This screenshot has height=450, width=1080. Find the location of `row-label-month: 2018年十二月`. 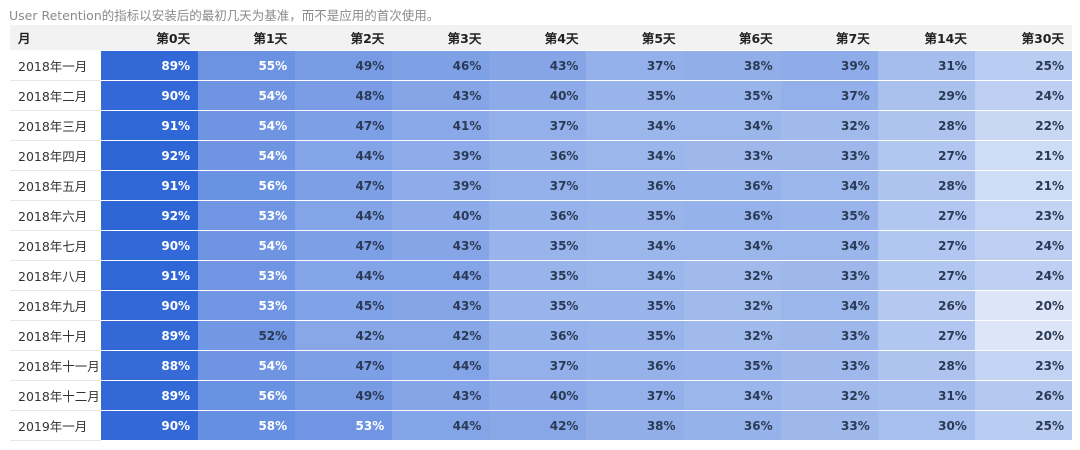

row-label-month: 2018年十二月 is located at coordinates (55, 396).